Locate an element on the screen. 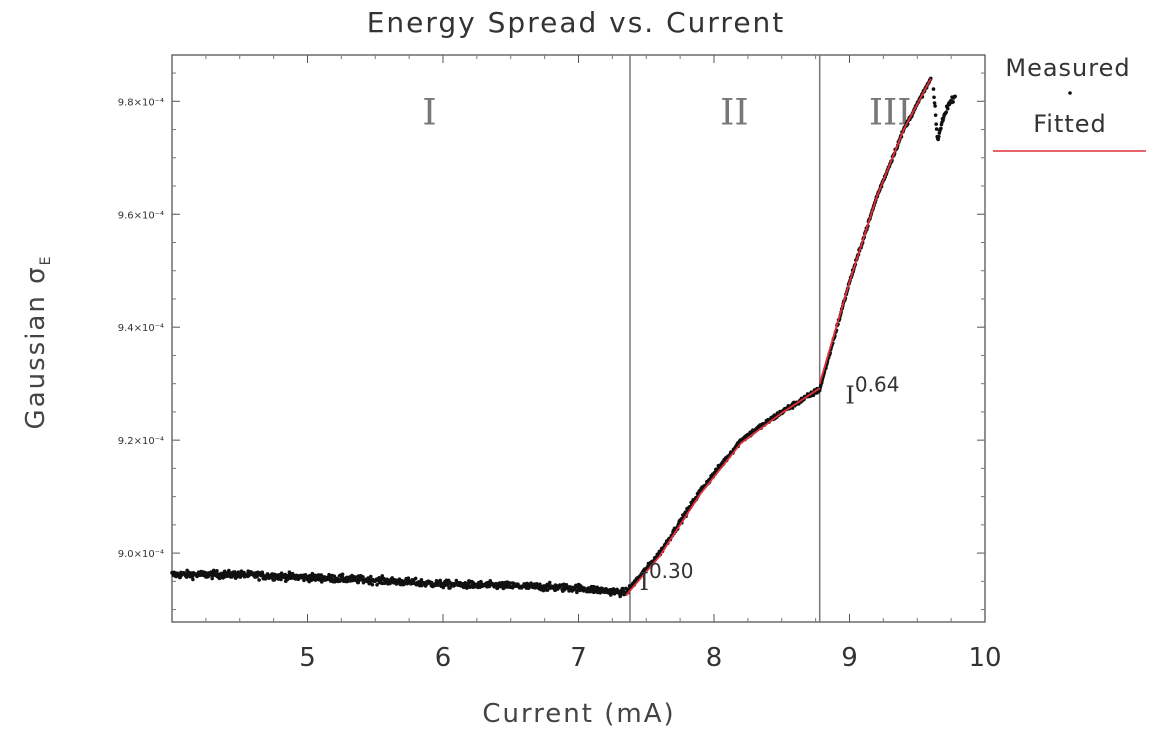 This screenshot has height=731, width=1149. x-tick-label: 9 is located at coordinates (849, 658).